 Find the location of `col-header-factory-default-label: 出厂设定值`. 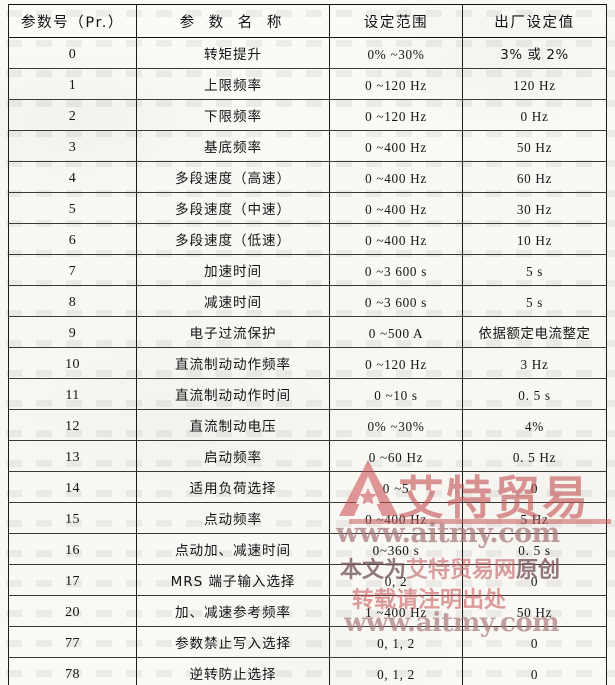

col-header-factory-default-label: 出厂设定值 is located at coordinates (534, 22).